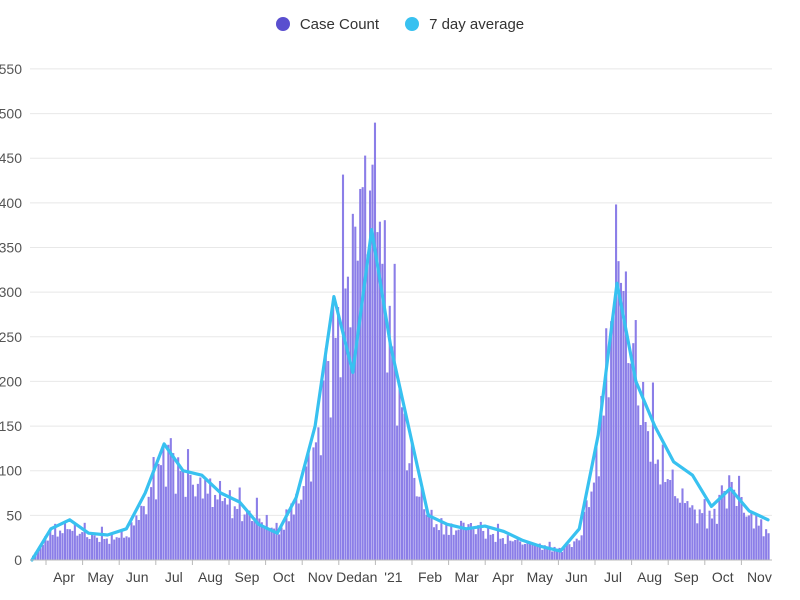 This screenshot has width=800, height=600. Describe the element at coordinates (467, 577) in the screenshot. I see `x-tick-label: Mar` at that location.